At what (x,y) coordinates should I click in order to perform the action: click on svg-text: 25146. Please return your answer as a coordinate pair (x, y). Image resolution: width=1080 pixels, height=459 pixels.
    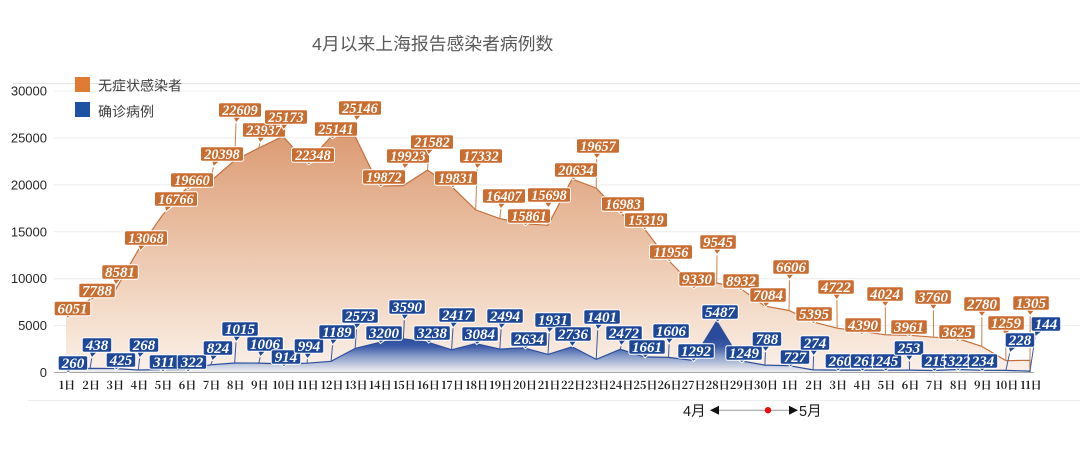
    Looking at the image, I should click on (359, 109).